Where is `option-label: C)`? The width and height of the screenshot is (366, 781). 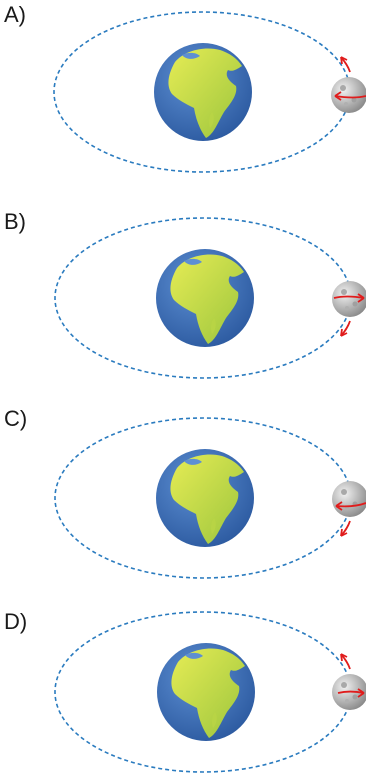 option-label: C) is located at coordinates (16, 418).